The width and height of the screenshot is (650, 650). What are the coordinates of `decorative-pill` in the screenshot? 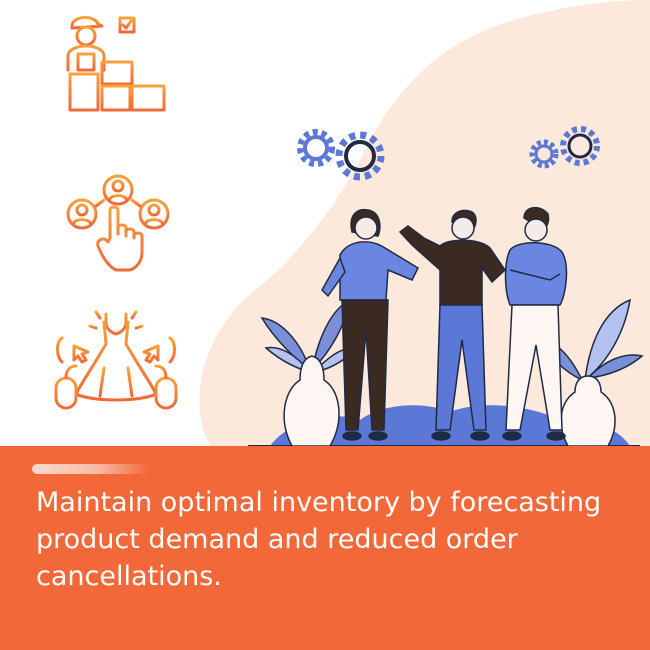 It's located at (91, 469).